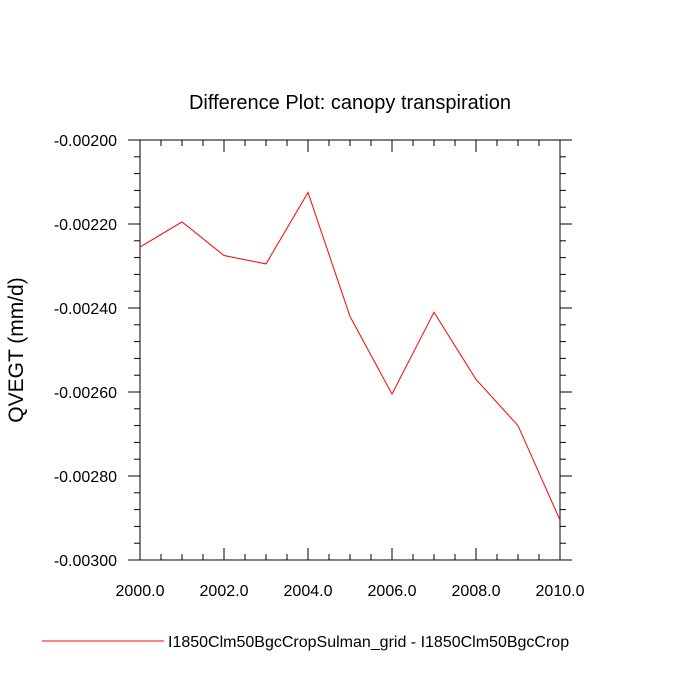  I want to click on y-axis-label: QVEGT (mm/d), so click(16, 349).